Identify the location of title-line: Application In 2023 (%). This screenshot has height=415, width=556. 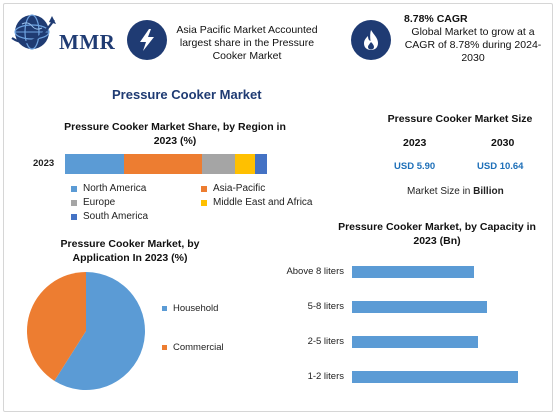
(130, 258).